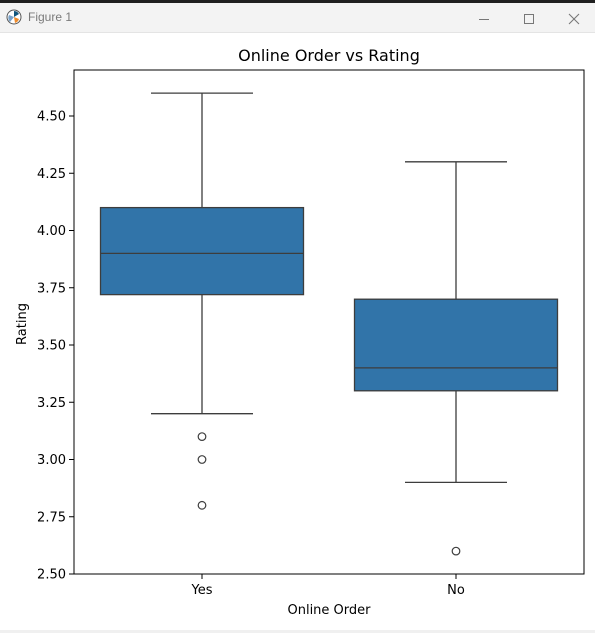 This screenshot has height=634, width=595. Describe the element at coordinates (51, 460) in the screenshot. I see `y-tick-label: 3.00` at that location.